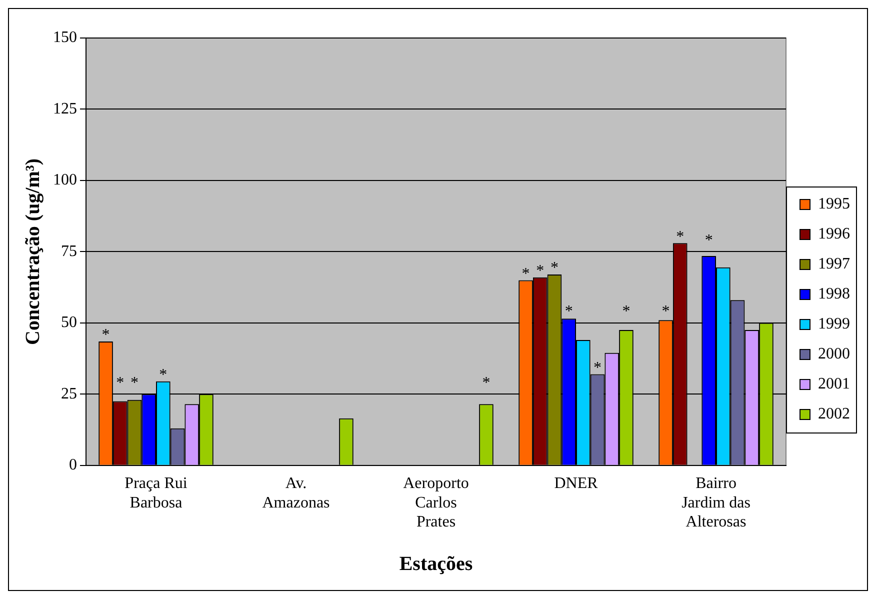 The width and height of the screenshot is (876, 599). I want to click on y-tick-label: 50, so click(69, 323).